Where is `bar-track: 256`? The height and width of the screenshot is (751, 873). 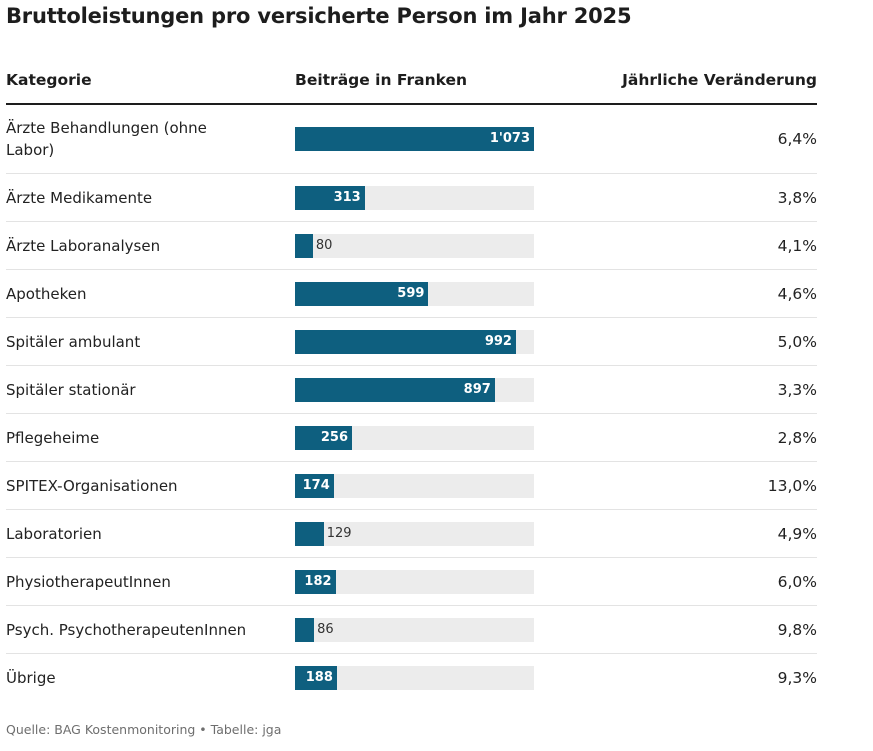 bar-track: 256 is located at coordinates (414, 438).